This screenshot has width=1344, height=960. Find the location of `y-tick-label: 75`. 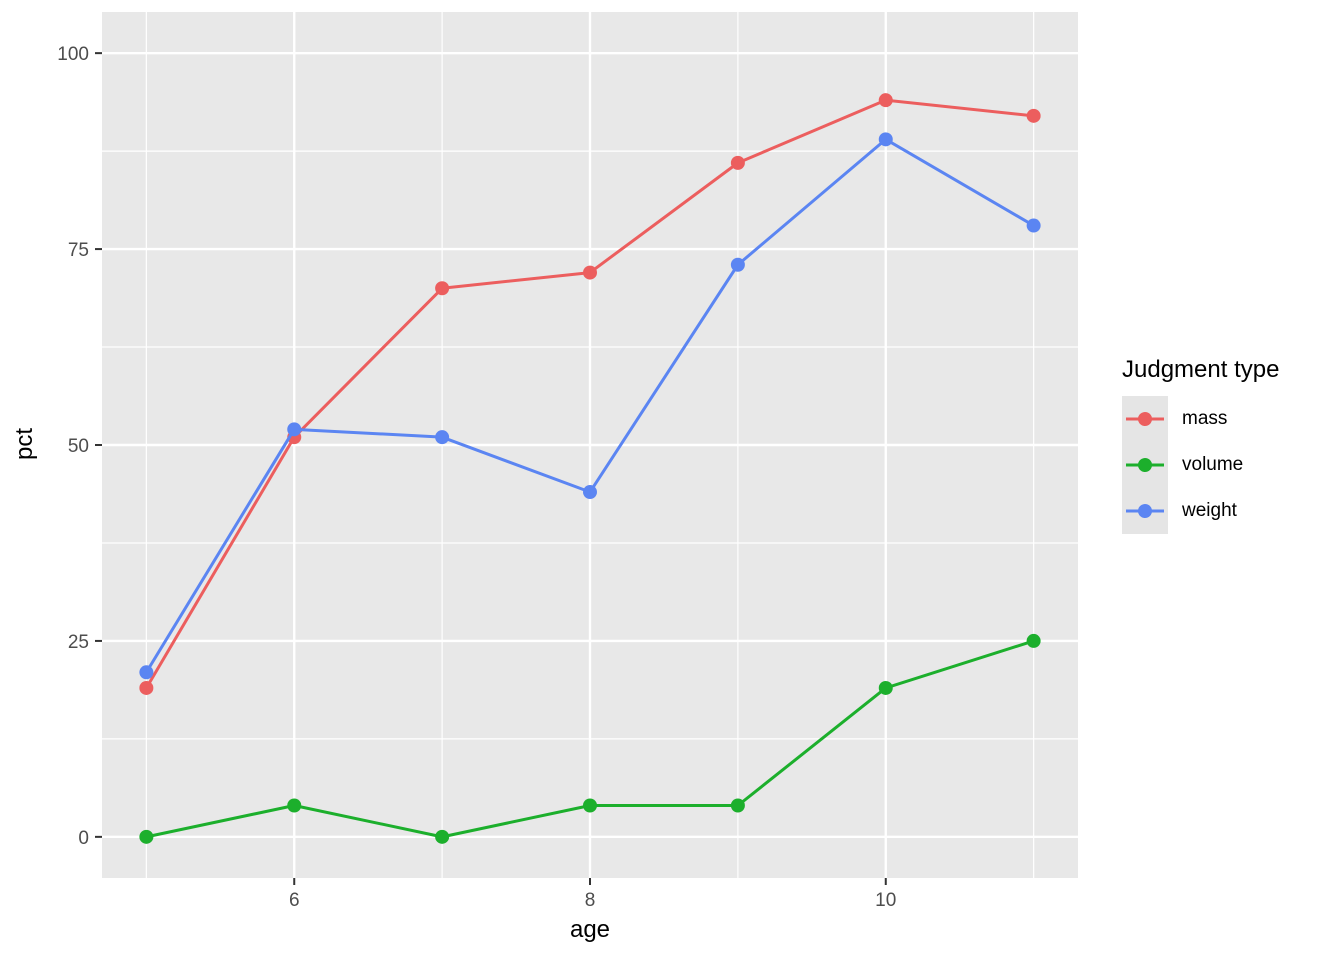

y-tick-label: 75 is located at coordinates (78, 250).